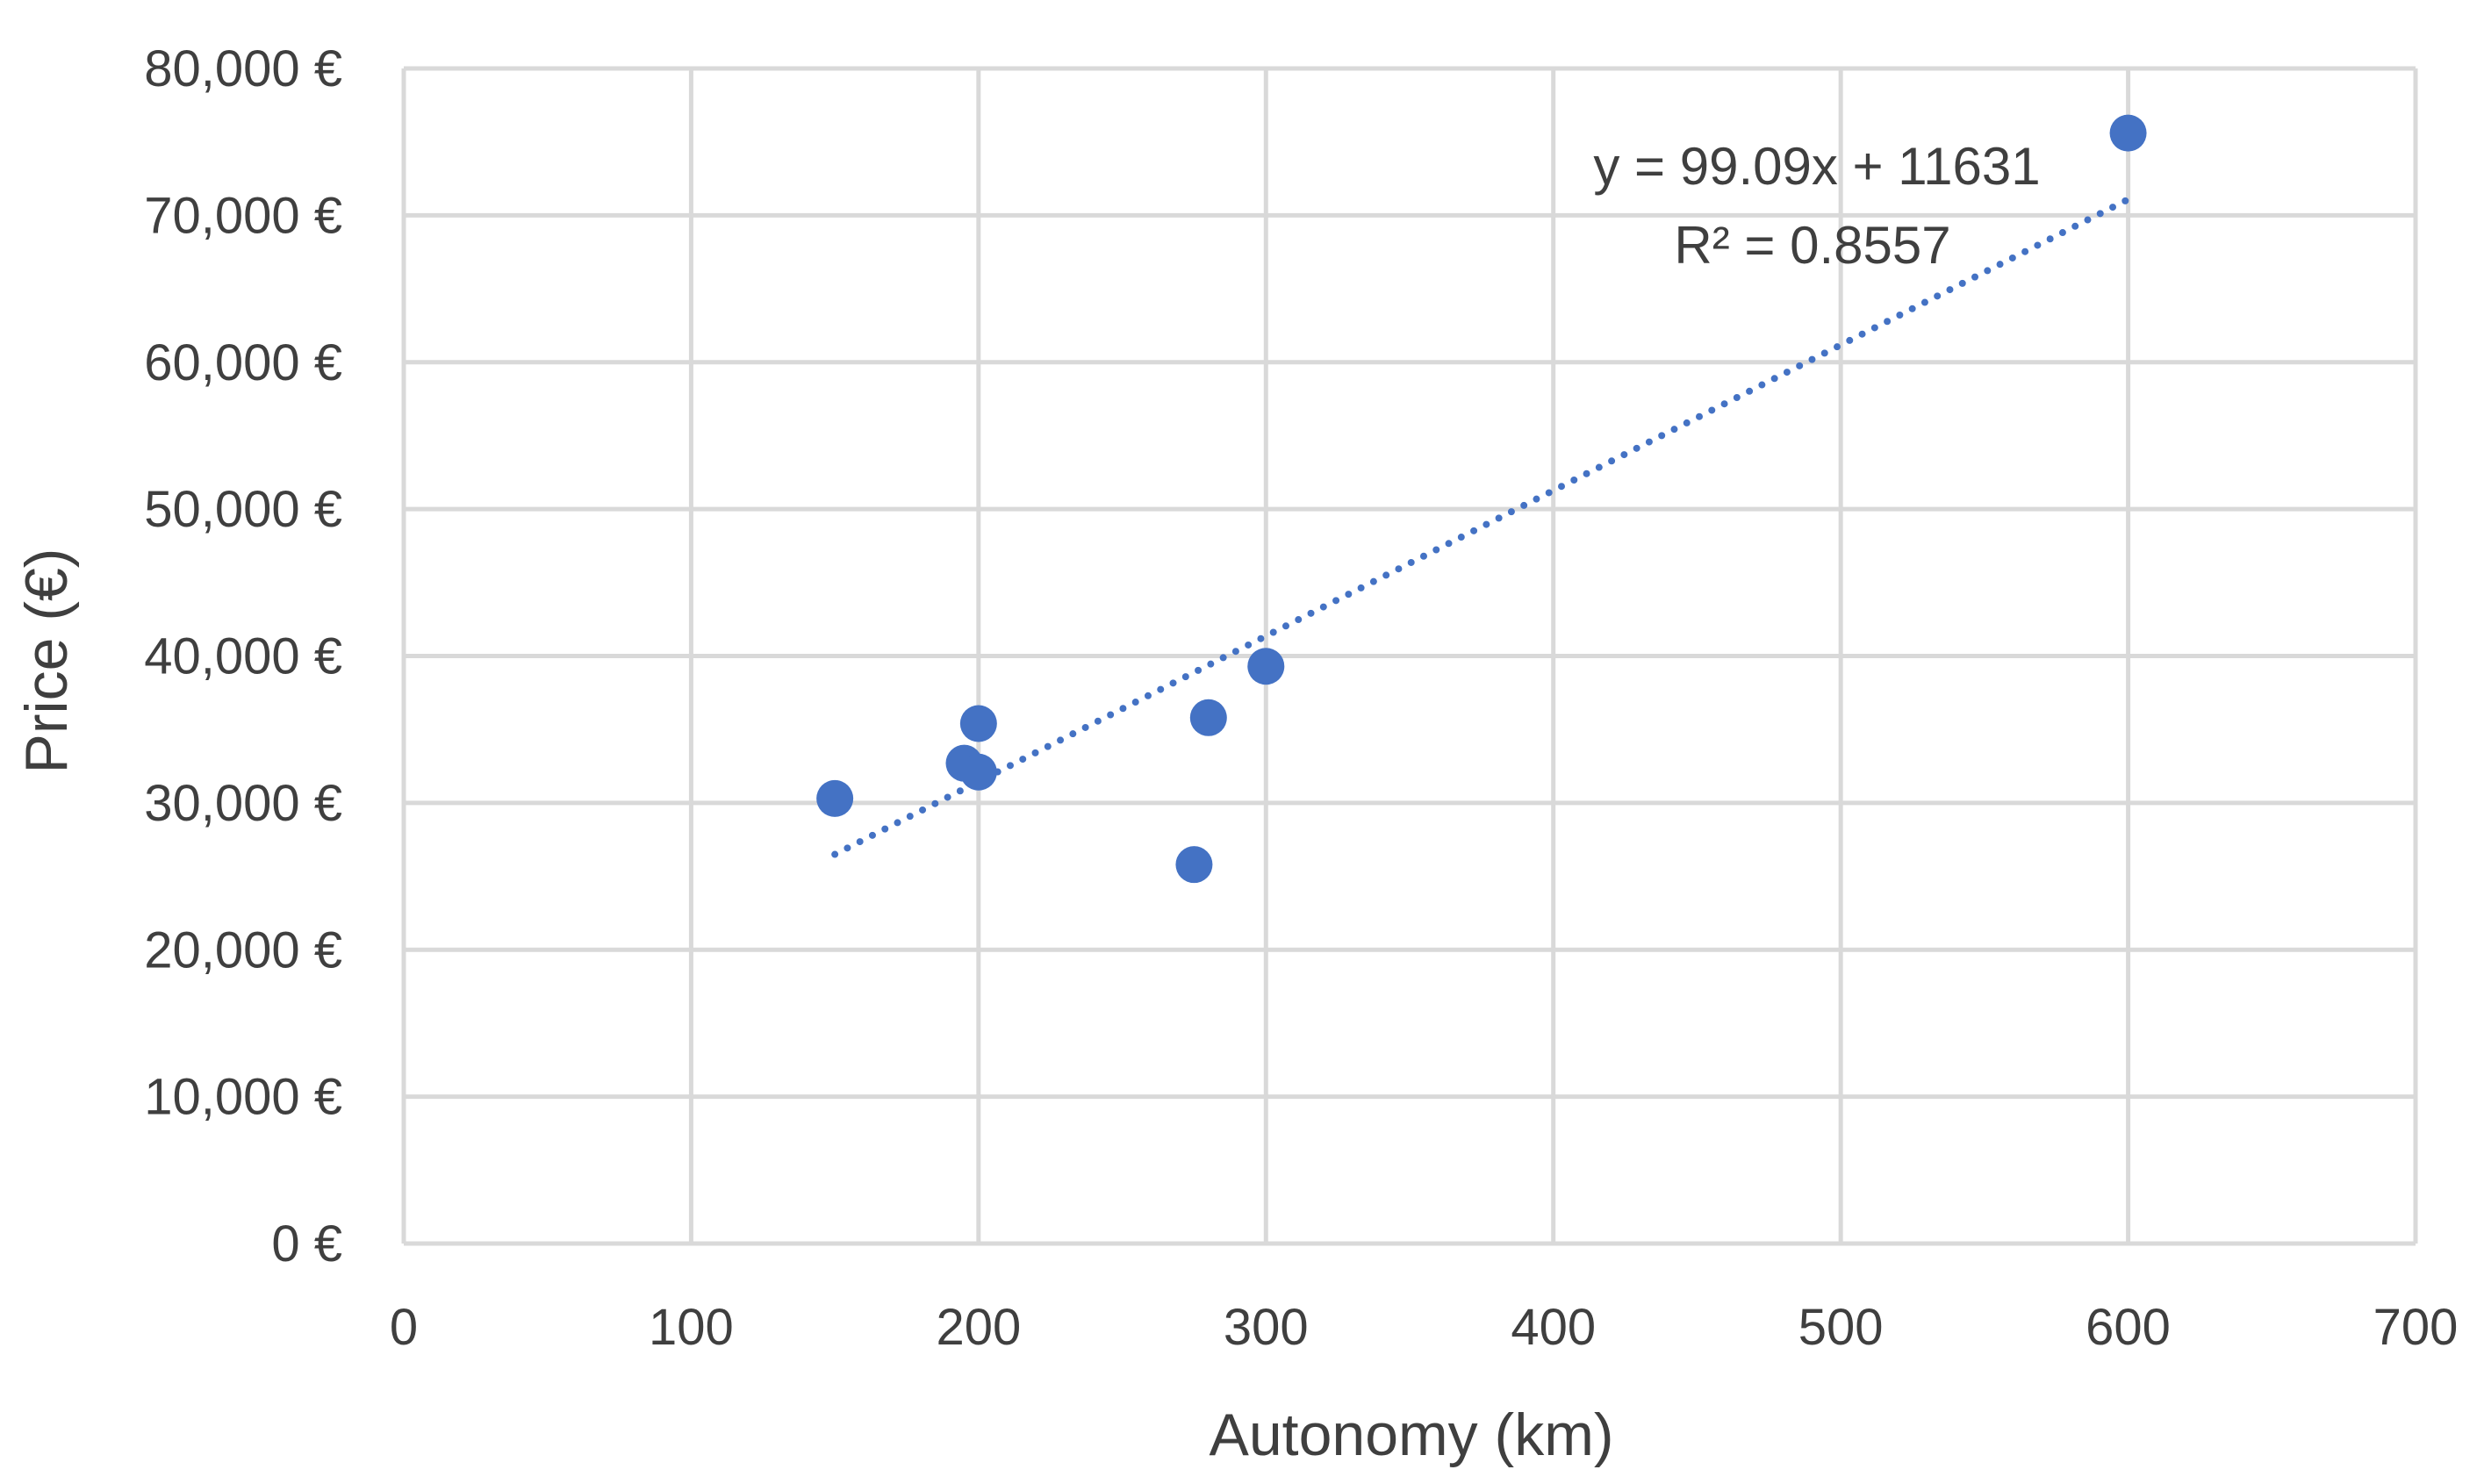 The height and width of the screenshot is (1484, 2484). Describe the element at coordinates (1424, 1327) in the screenshot. I see `x-tick-labels: 0 100 200 300 400 500 600 700` at that location.